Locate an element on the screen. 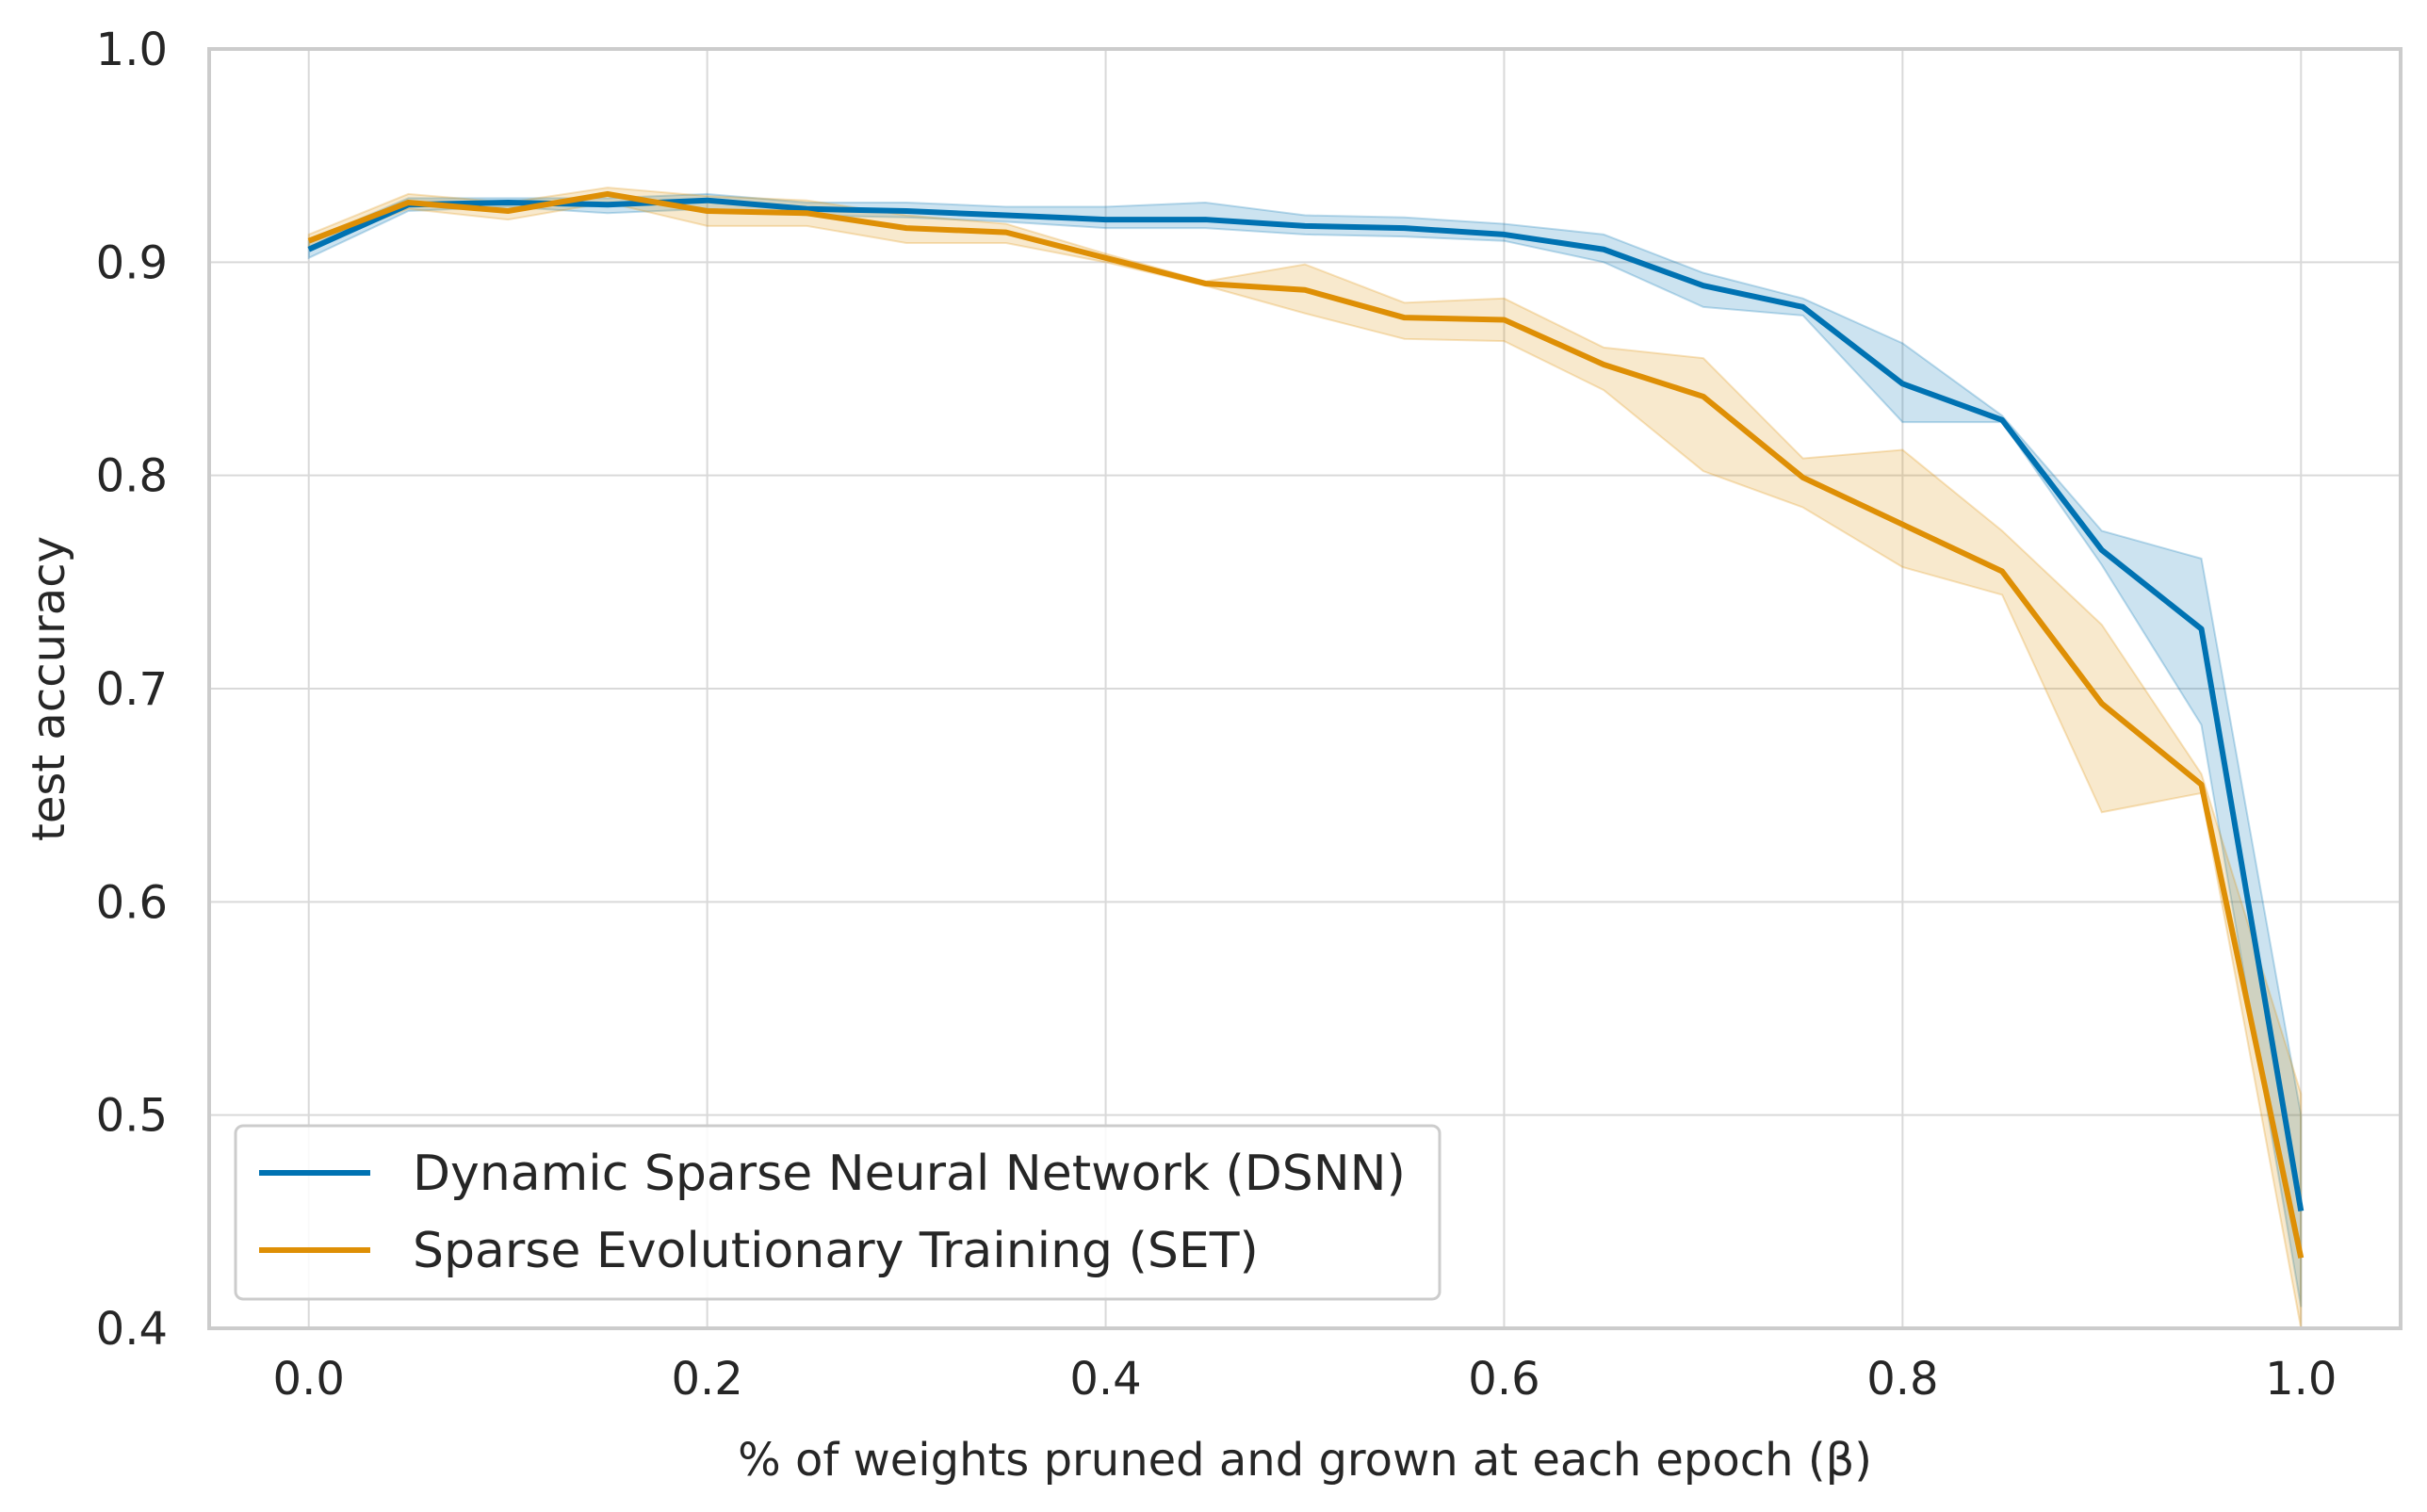 This screenshot has width=2427, height=1512. y-tick-label: 1.0 is located at coordinates (132, 50).